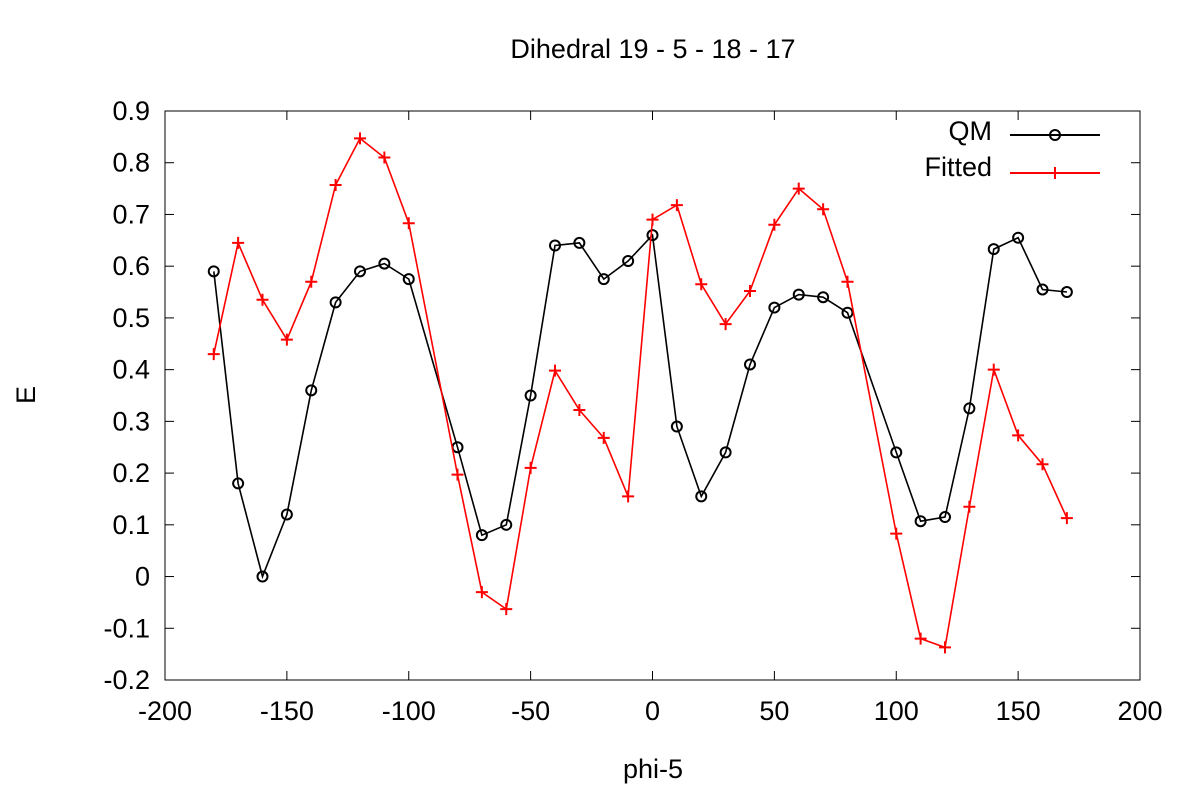  I want to click on x-tick-label: 200, so click(1139, 711).